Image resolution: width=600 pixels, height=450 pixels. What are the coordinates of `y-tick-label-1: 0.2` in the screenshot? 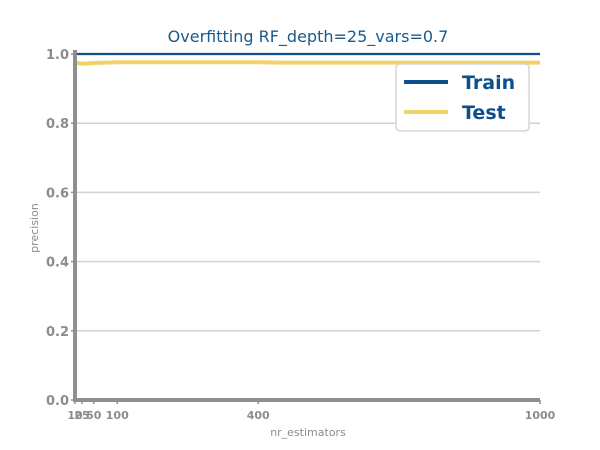 It's located at (57, 332).